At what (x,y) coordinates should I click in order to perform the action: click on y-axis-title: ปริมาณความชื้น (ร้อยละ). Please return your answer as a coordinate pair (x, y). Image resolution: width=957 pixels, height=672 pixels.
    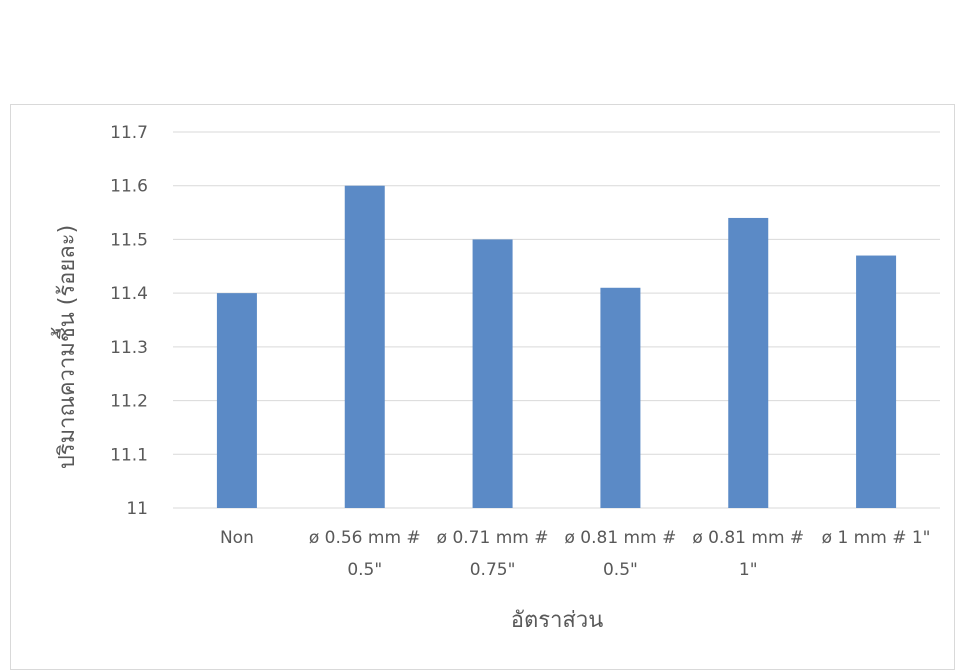
    Looking at the image, I should click on (65, 347).